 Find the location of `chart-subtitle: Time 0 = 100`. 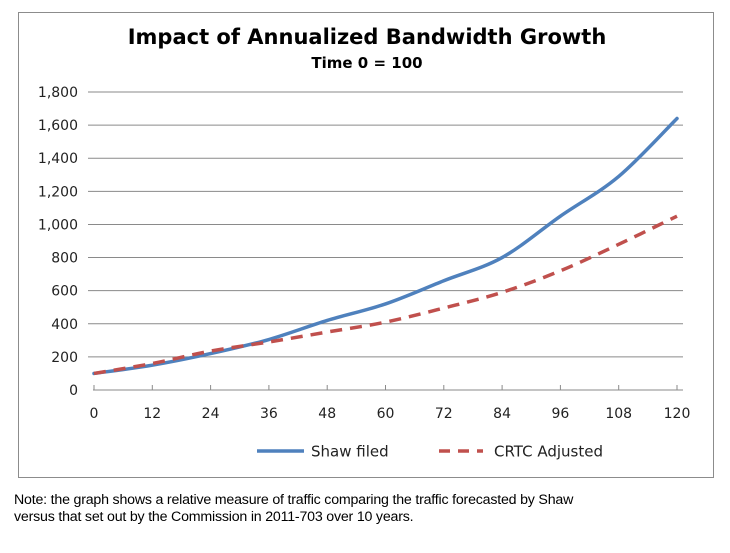

chart-subtitle: Time 0 = 100 is located at coordinates (366, 63).